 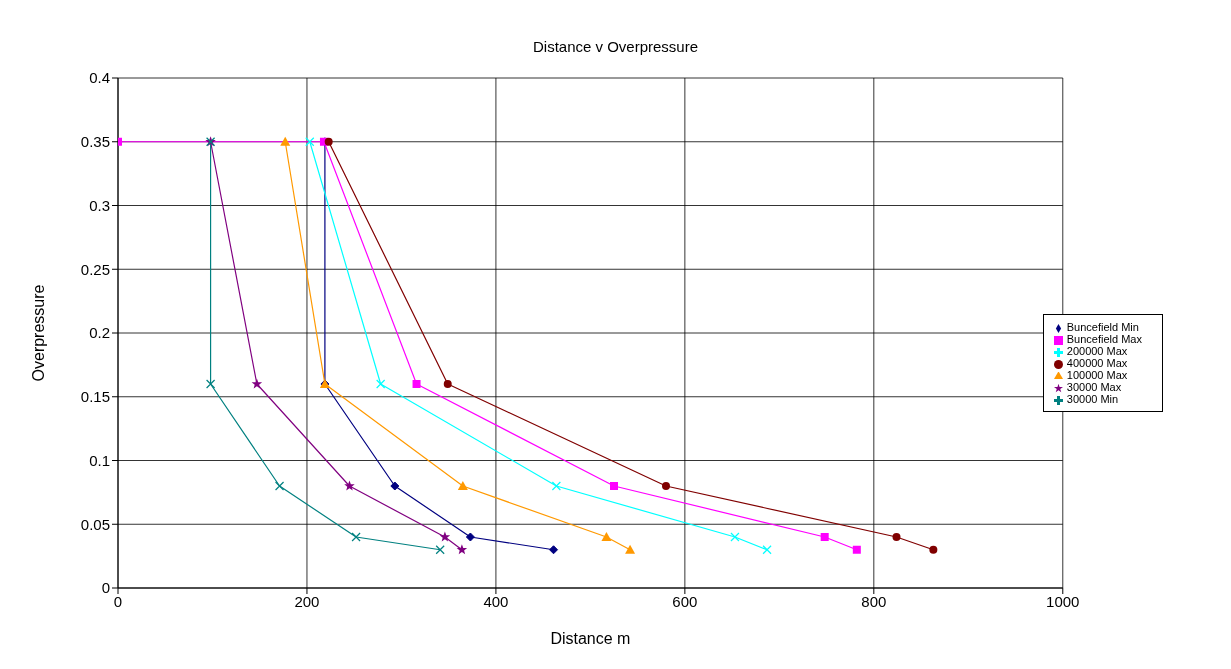 I want to click on x-tick-label: 200, so click(x=307, y=601).